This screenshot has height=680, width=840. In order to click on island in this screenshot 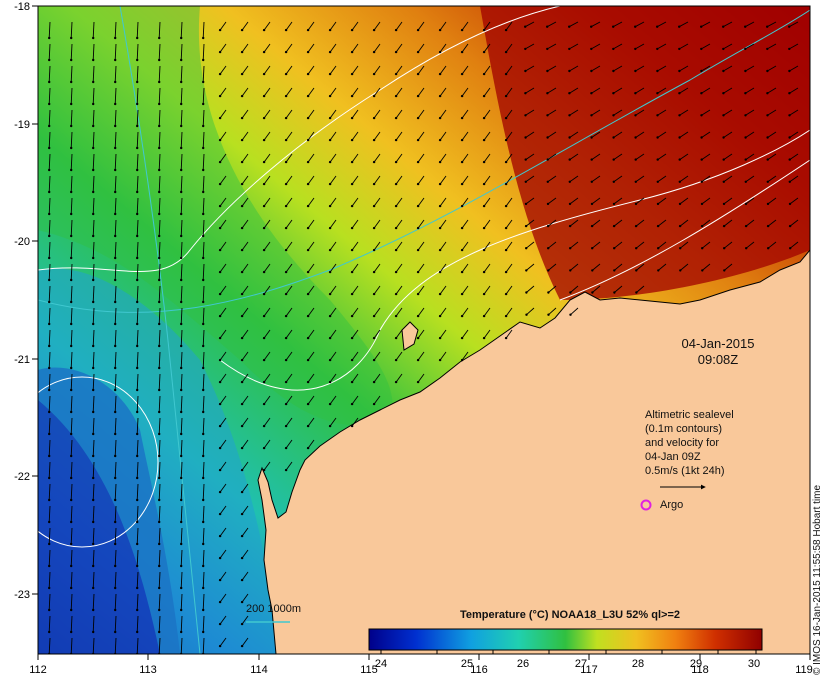, I will do `click(410, 336)`.